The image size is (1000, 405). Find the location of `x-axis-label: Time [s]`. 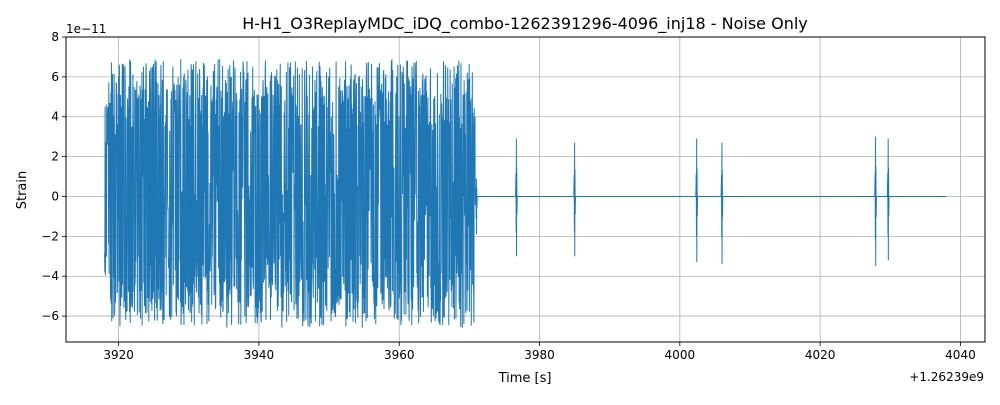

x-axis-label: Time [s] is located at coordinates (525, 378).